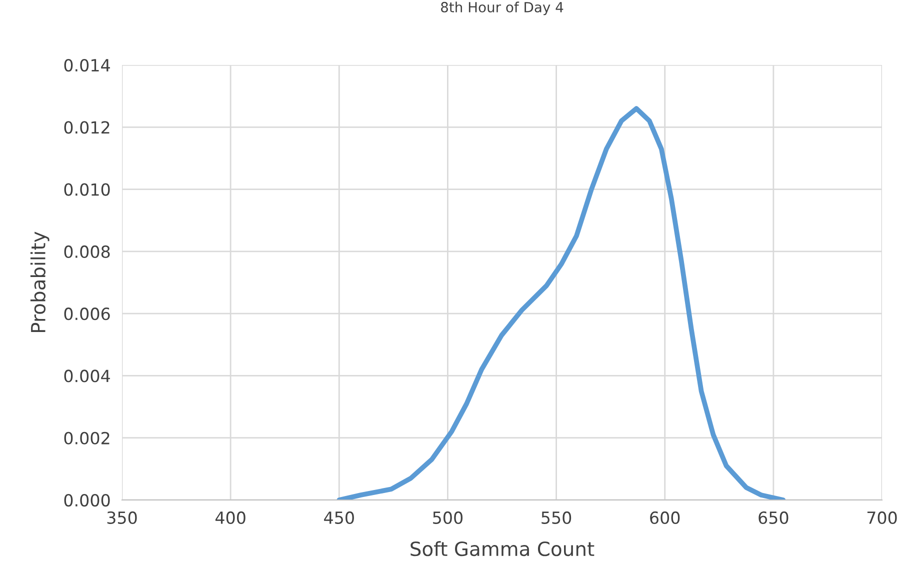  I want to click on x-tick-label: 450, so click(339, 517).